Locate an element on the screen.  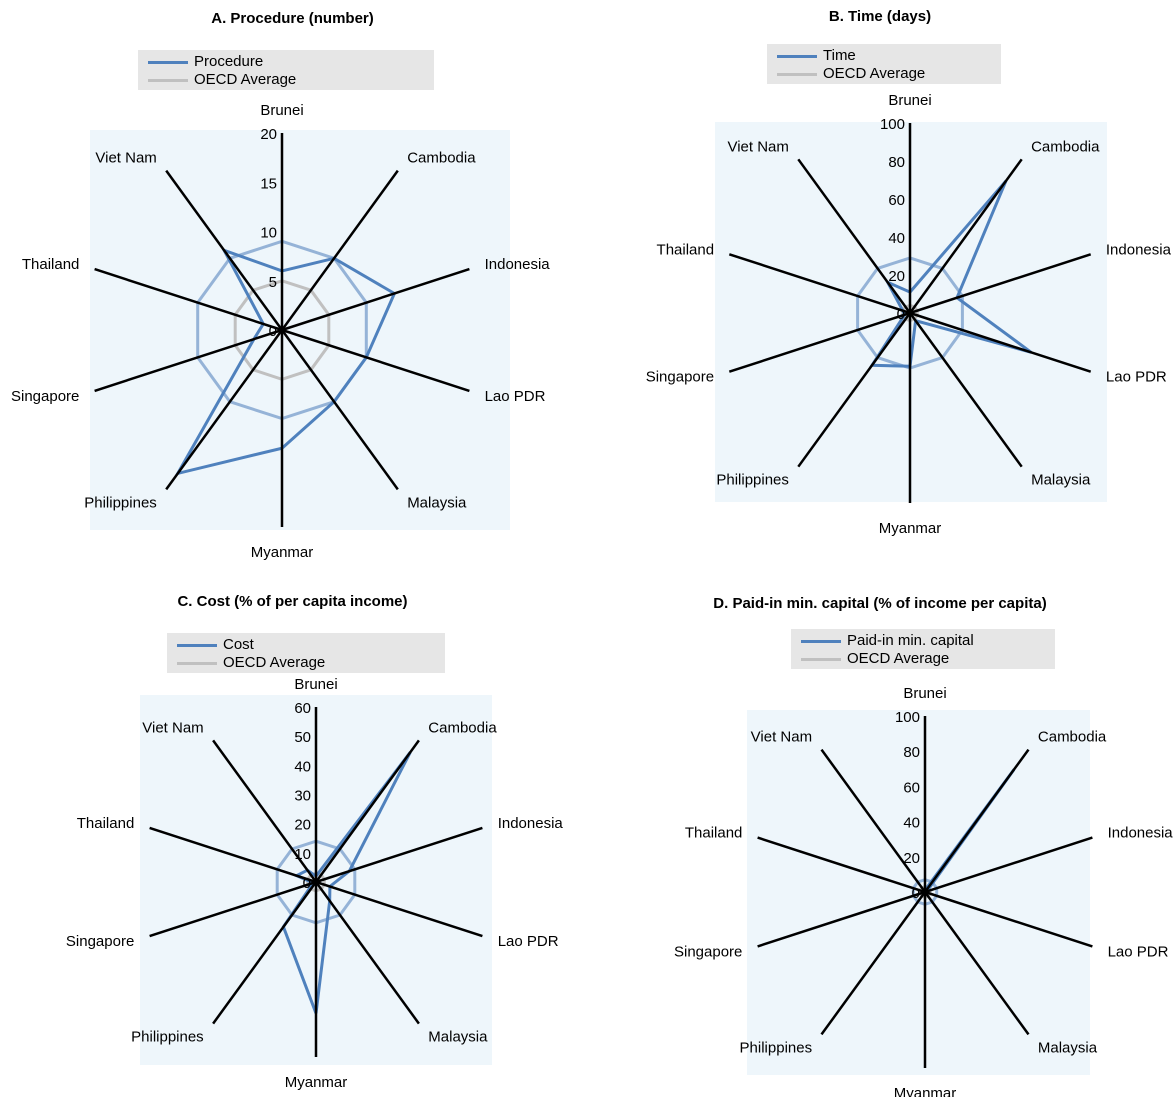
legend-item-series: Procedure is located at coordinates (287, 62).